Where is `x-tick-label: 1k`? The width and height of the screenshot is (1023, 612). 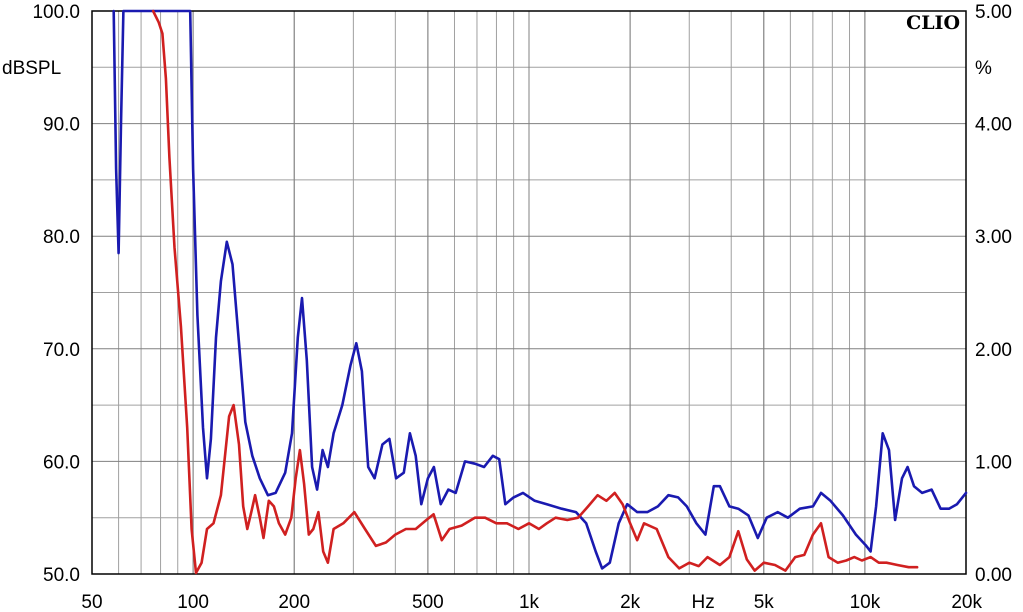
x-tick-label: 1k is located at coordinates (529, 602).